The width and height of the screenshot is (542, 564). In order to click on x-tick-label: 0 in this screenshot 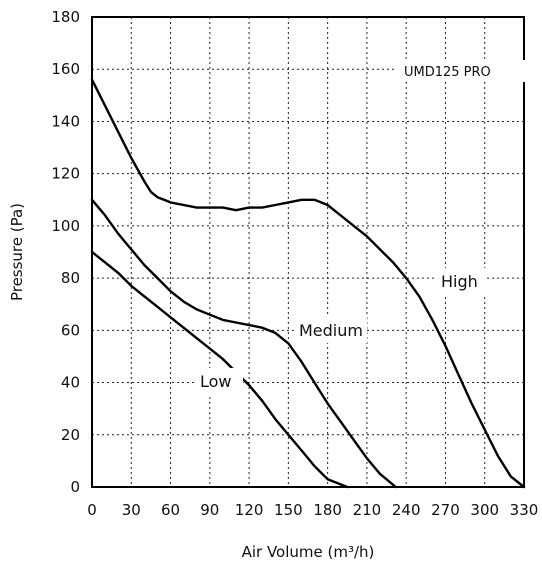, I will do `click(92, 510)`.